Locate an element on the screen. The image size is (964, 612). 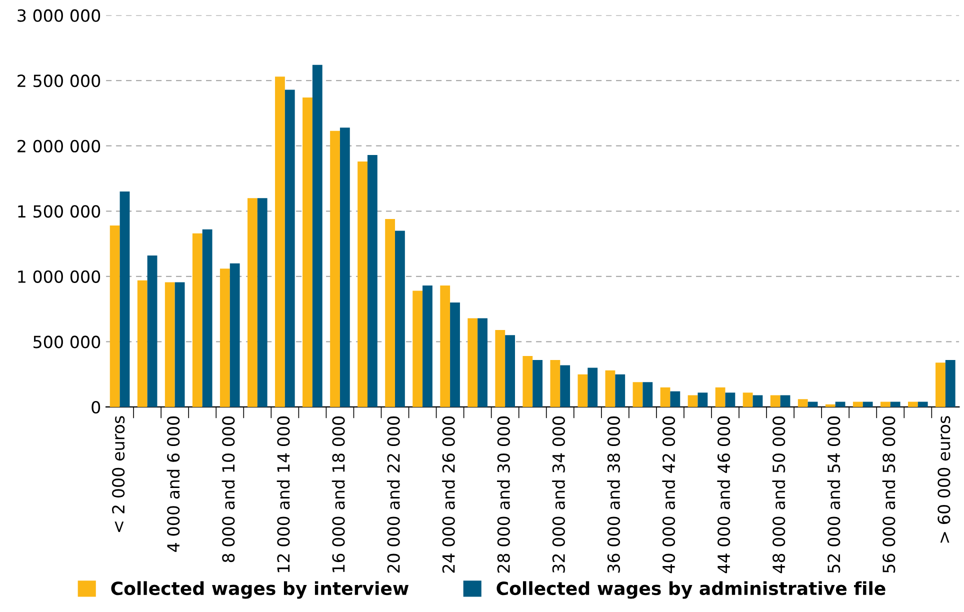
x-tick-label: > 60 000 euros is located at coordinates (944, 479).